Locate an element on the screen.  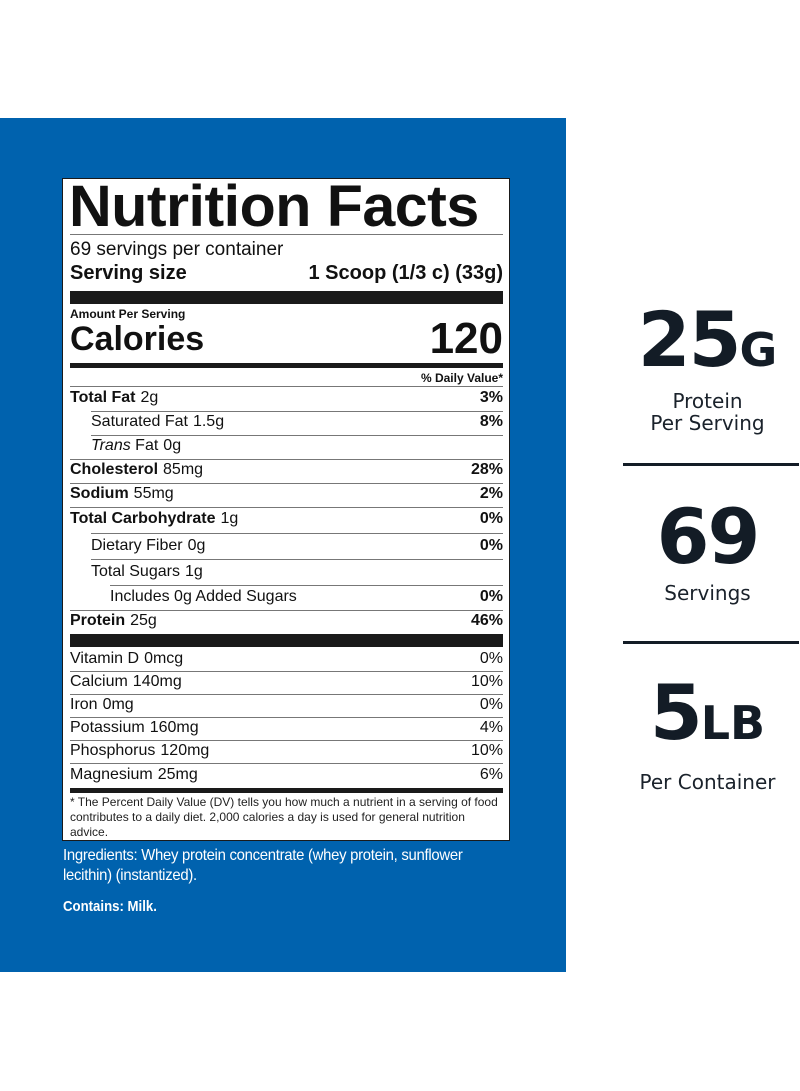
allergen-contains-text: Contains: Milk. is located at coordinates (110, 906).